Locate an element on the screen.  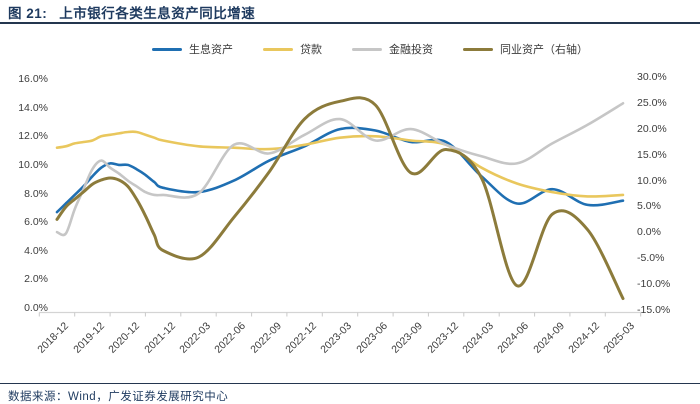
right-axis-label: 10.0% is located at coordinates (652, 180).